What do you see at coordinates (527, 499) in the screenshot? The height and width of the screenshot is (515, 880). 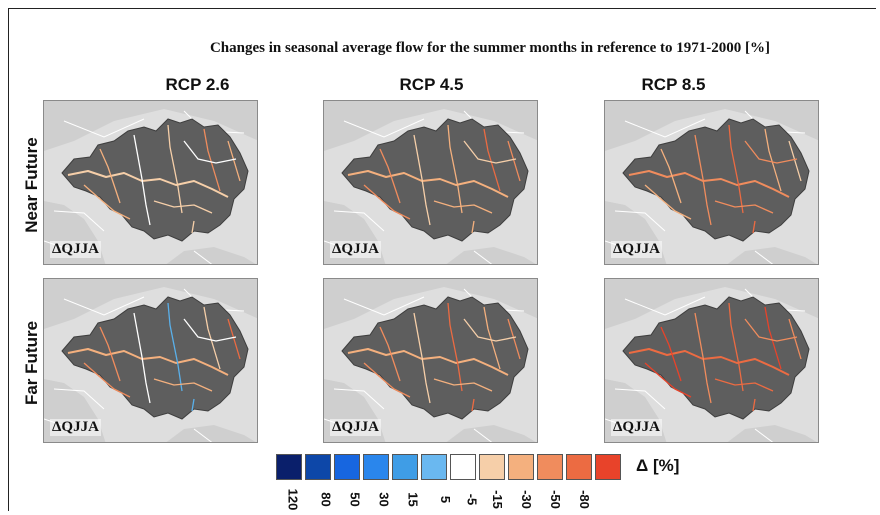 I see `legend-tick-label: -30` at bounding box center [527, 499].